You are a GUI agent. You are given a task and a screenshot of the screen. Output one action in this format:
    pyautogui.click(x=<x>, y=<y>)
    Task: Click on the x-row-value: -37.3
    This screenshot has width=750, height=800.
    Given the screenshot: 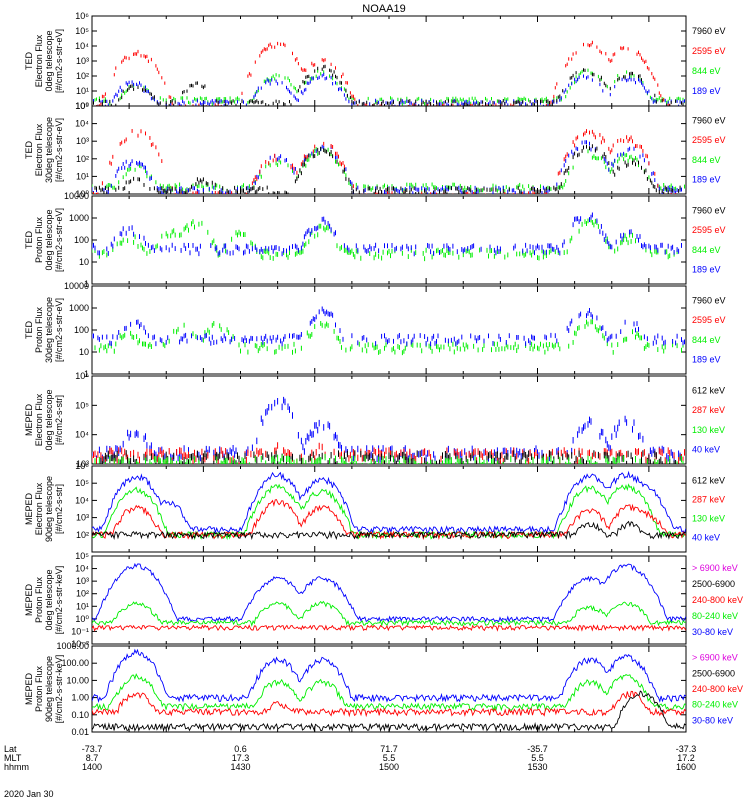 What is the action you would take?
    pyautogui.click(x=686, y=749)
    